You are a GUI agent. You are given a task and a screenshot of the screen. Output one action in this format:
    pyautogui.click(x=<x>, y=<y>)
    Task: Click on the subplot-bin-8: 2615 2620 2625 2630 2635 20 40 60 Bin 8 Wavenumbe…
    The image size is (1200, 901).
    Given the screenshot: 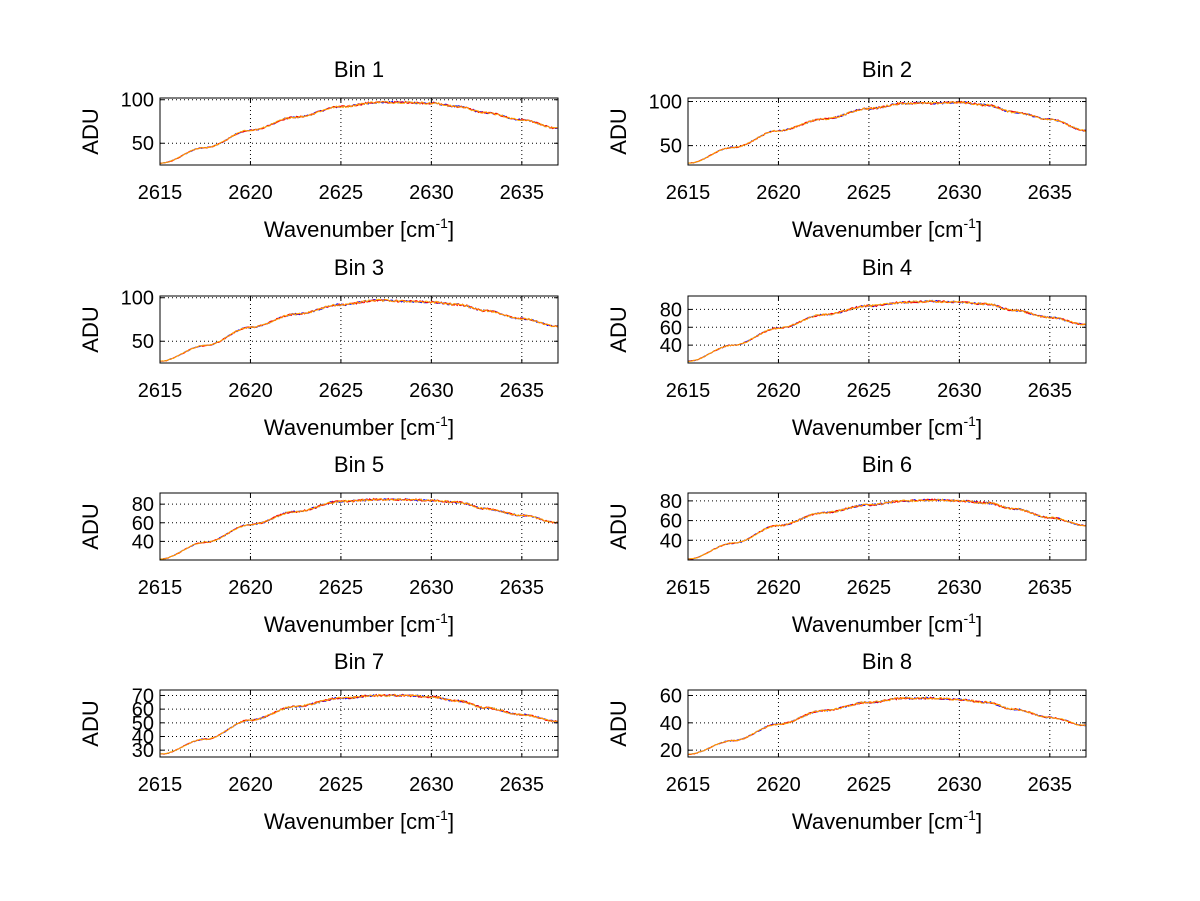 What is the action you would take?
    pyautogui.click(x=846, y=741)
    